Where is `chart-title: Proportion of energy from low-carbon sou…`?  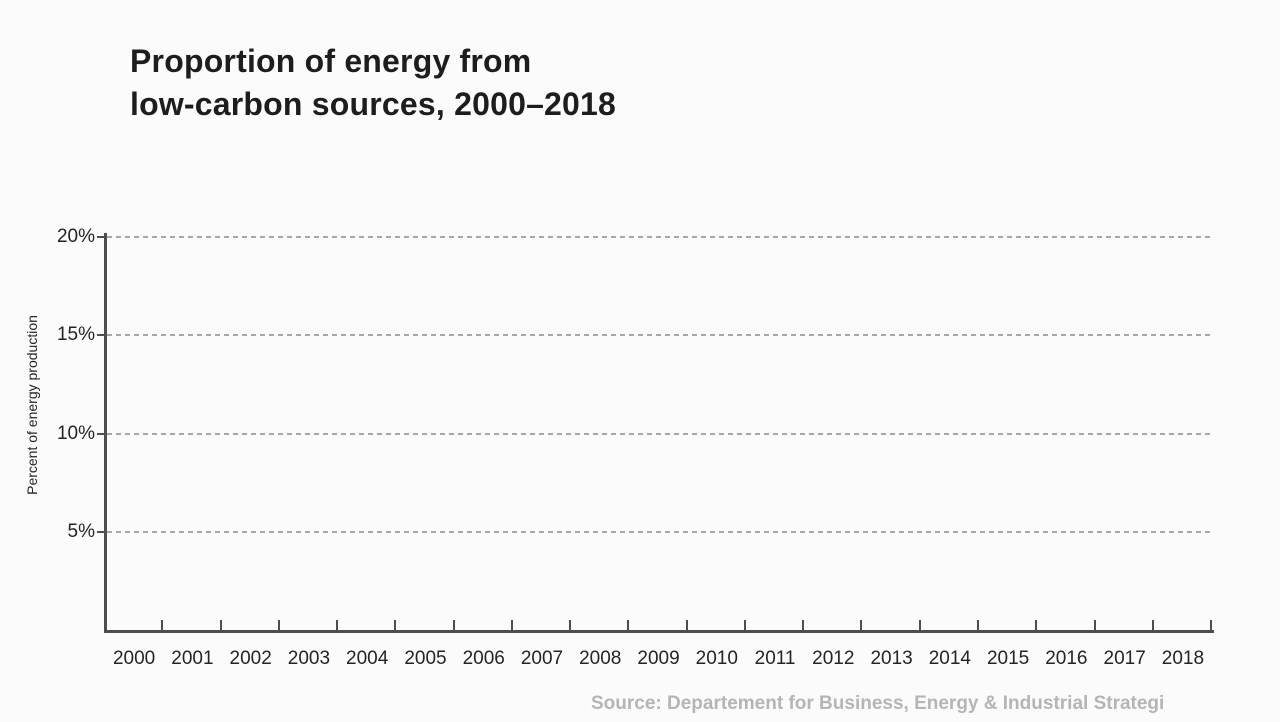
chart-title: Proportion of energy from low-carbon sou… is located at coordinates (373, 83).